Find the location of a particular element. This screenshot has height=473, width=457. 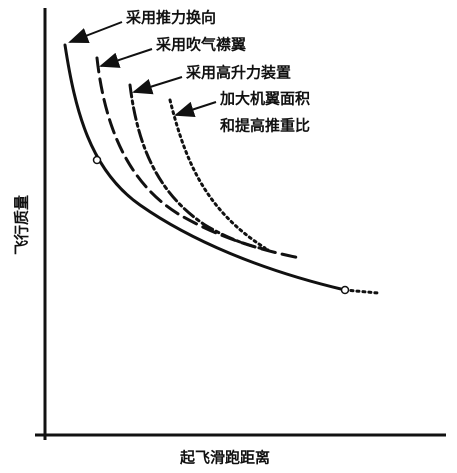

x-axis-label: 起飞滑跑距离 is located at coordinates (224, 458).